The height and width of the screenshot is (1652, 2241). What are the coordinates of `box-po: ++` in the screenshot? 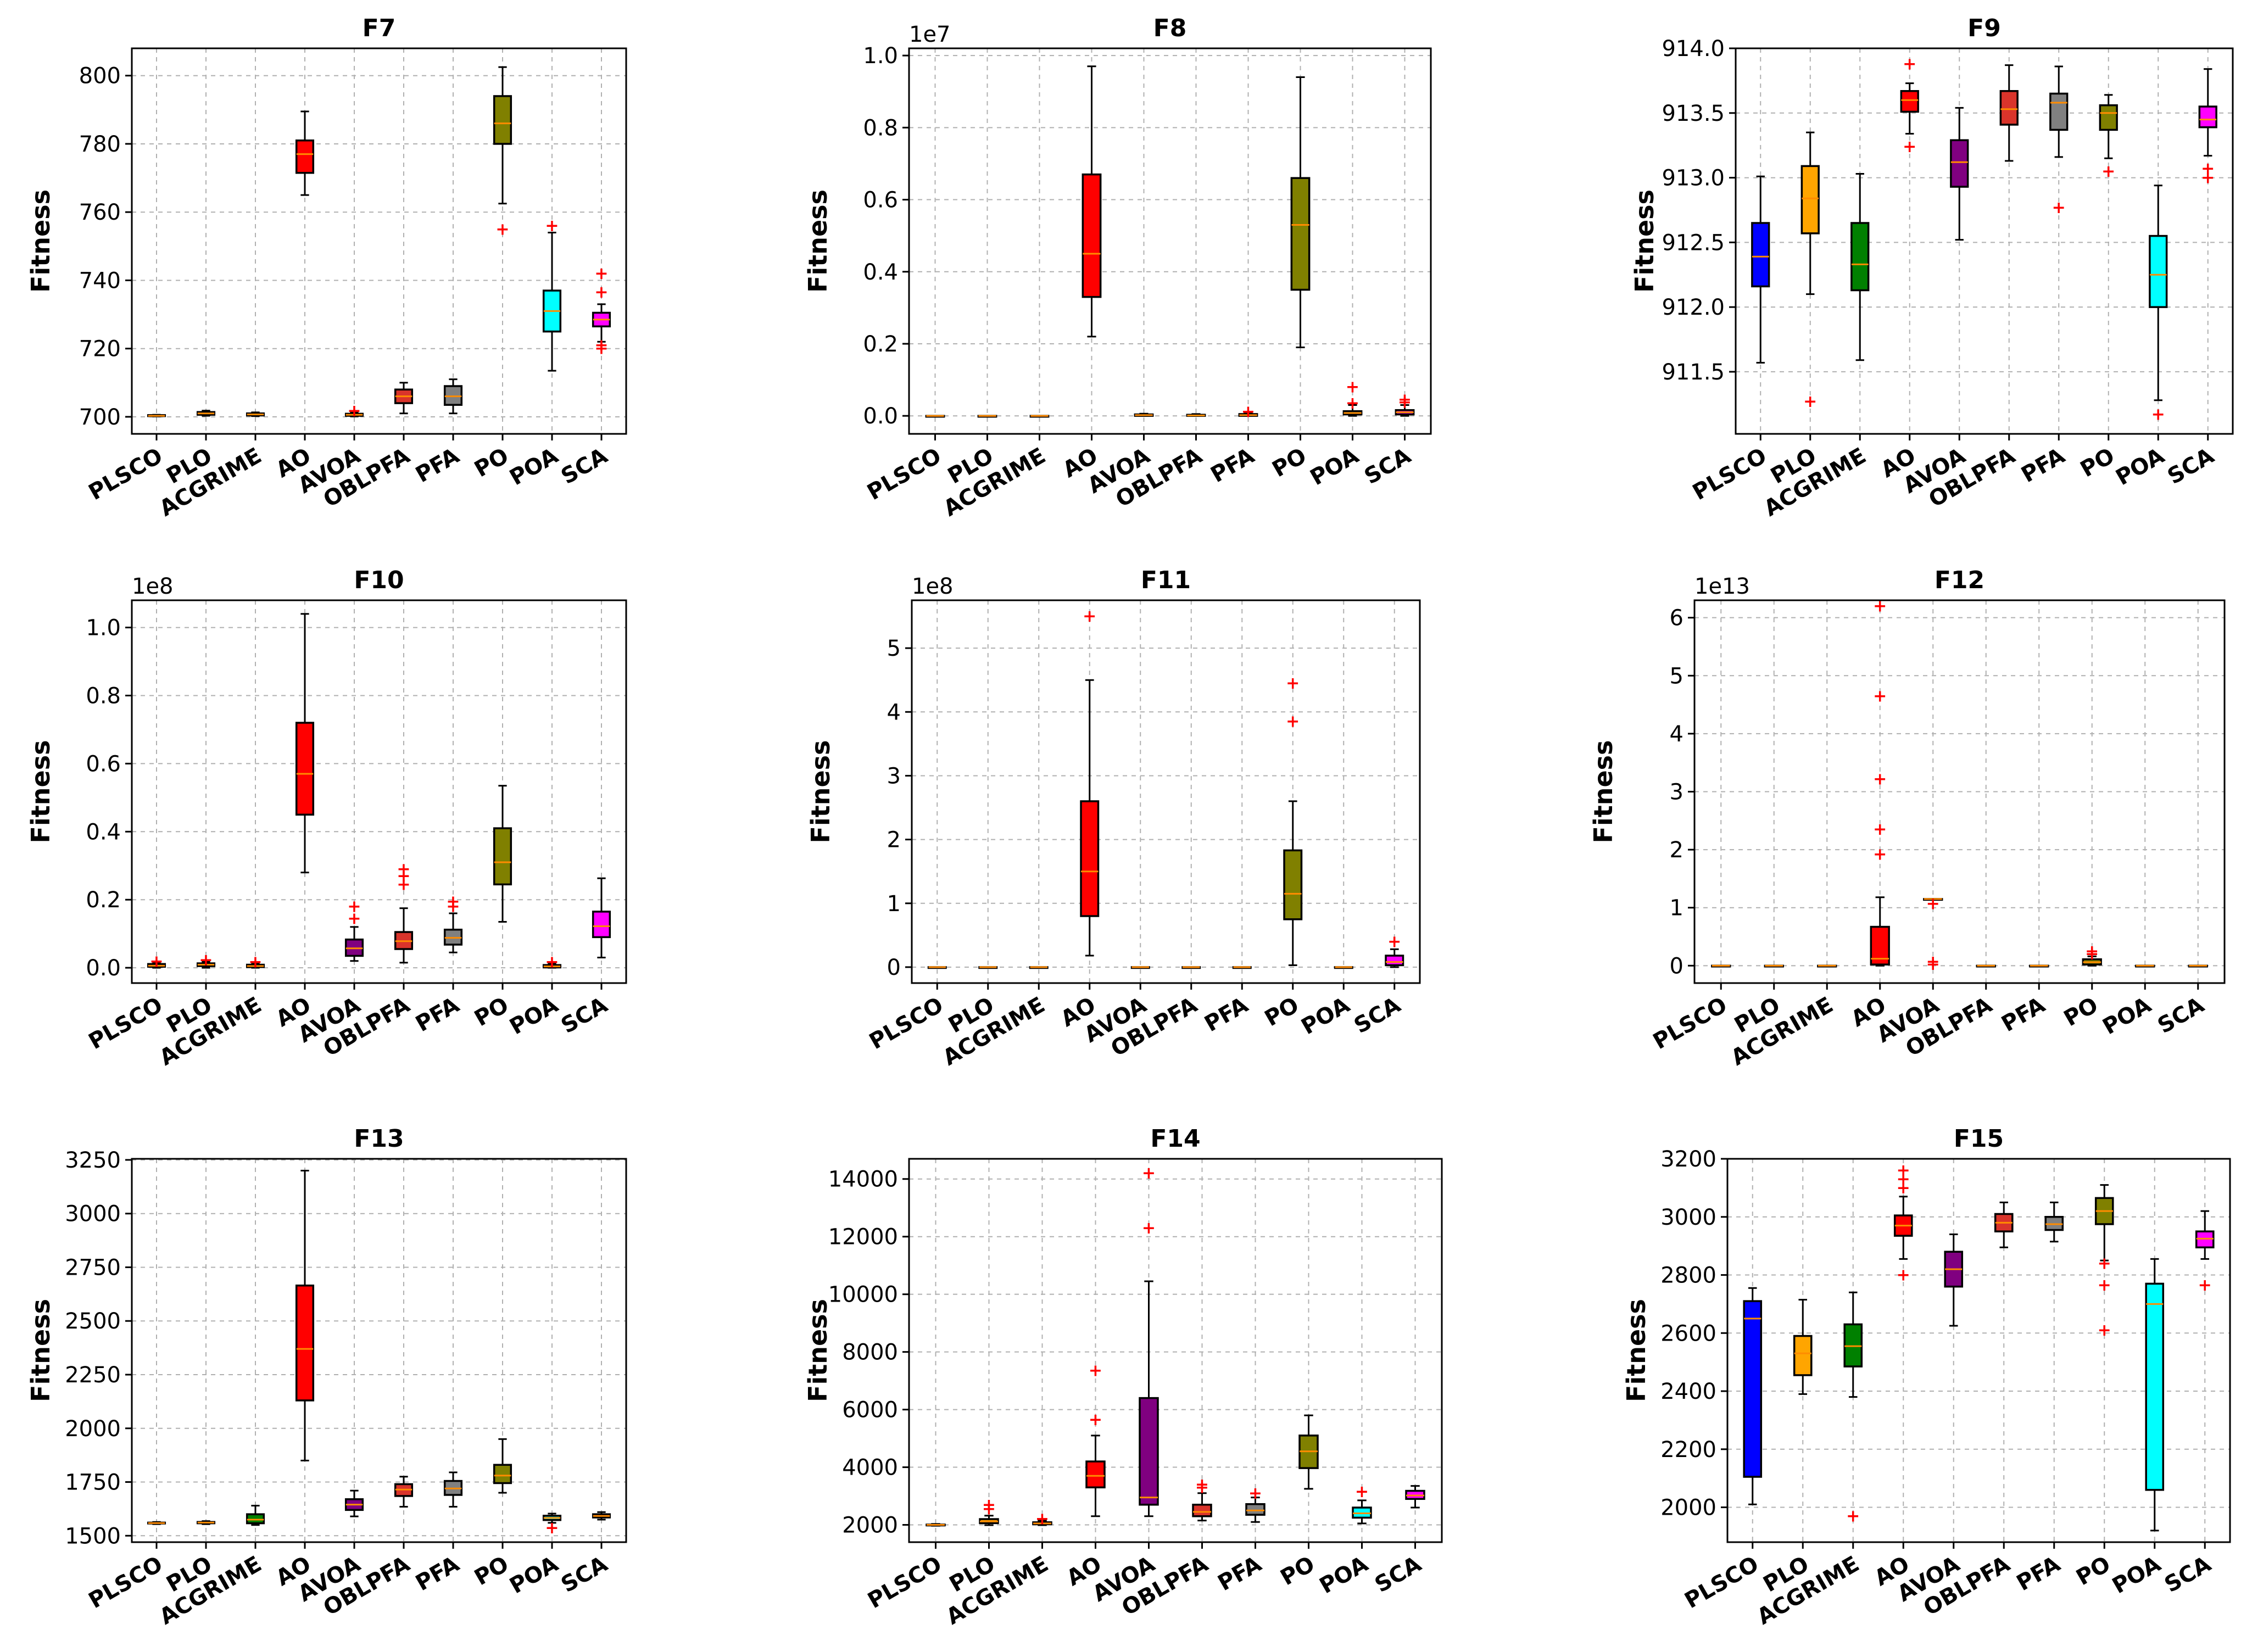 It's located at (1293, 820).